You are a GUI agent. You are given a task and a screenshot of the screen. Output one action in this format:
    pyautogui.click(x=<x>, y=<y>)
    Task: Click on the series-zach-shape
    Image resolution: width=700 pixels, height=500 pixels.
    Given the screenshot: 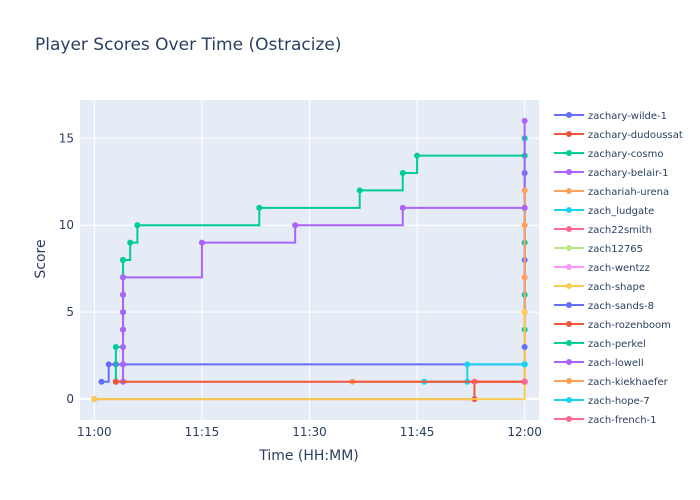 What is the action you would take?
    pyautogui.click(x=309, y=356)
    